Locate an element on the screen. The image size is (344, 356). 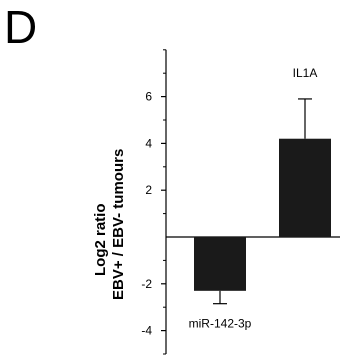
category-label: IL1A is located at coordinates (305, 73).